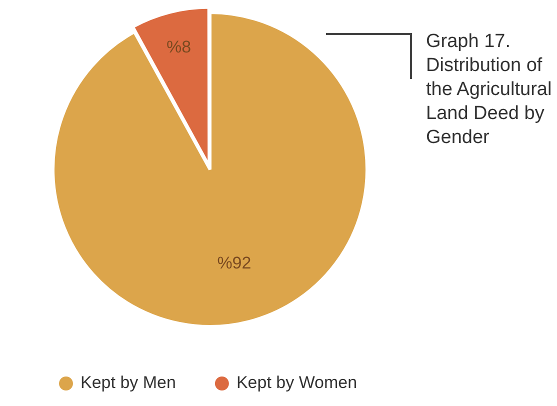 Image resolution: width=557 pixels, height=406 pixels. I want to click on data-label: %8, so click(179, 47).